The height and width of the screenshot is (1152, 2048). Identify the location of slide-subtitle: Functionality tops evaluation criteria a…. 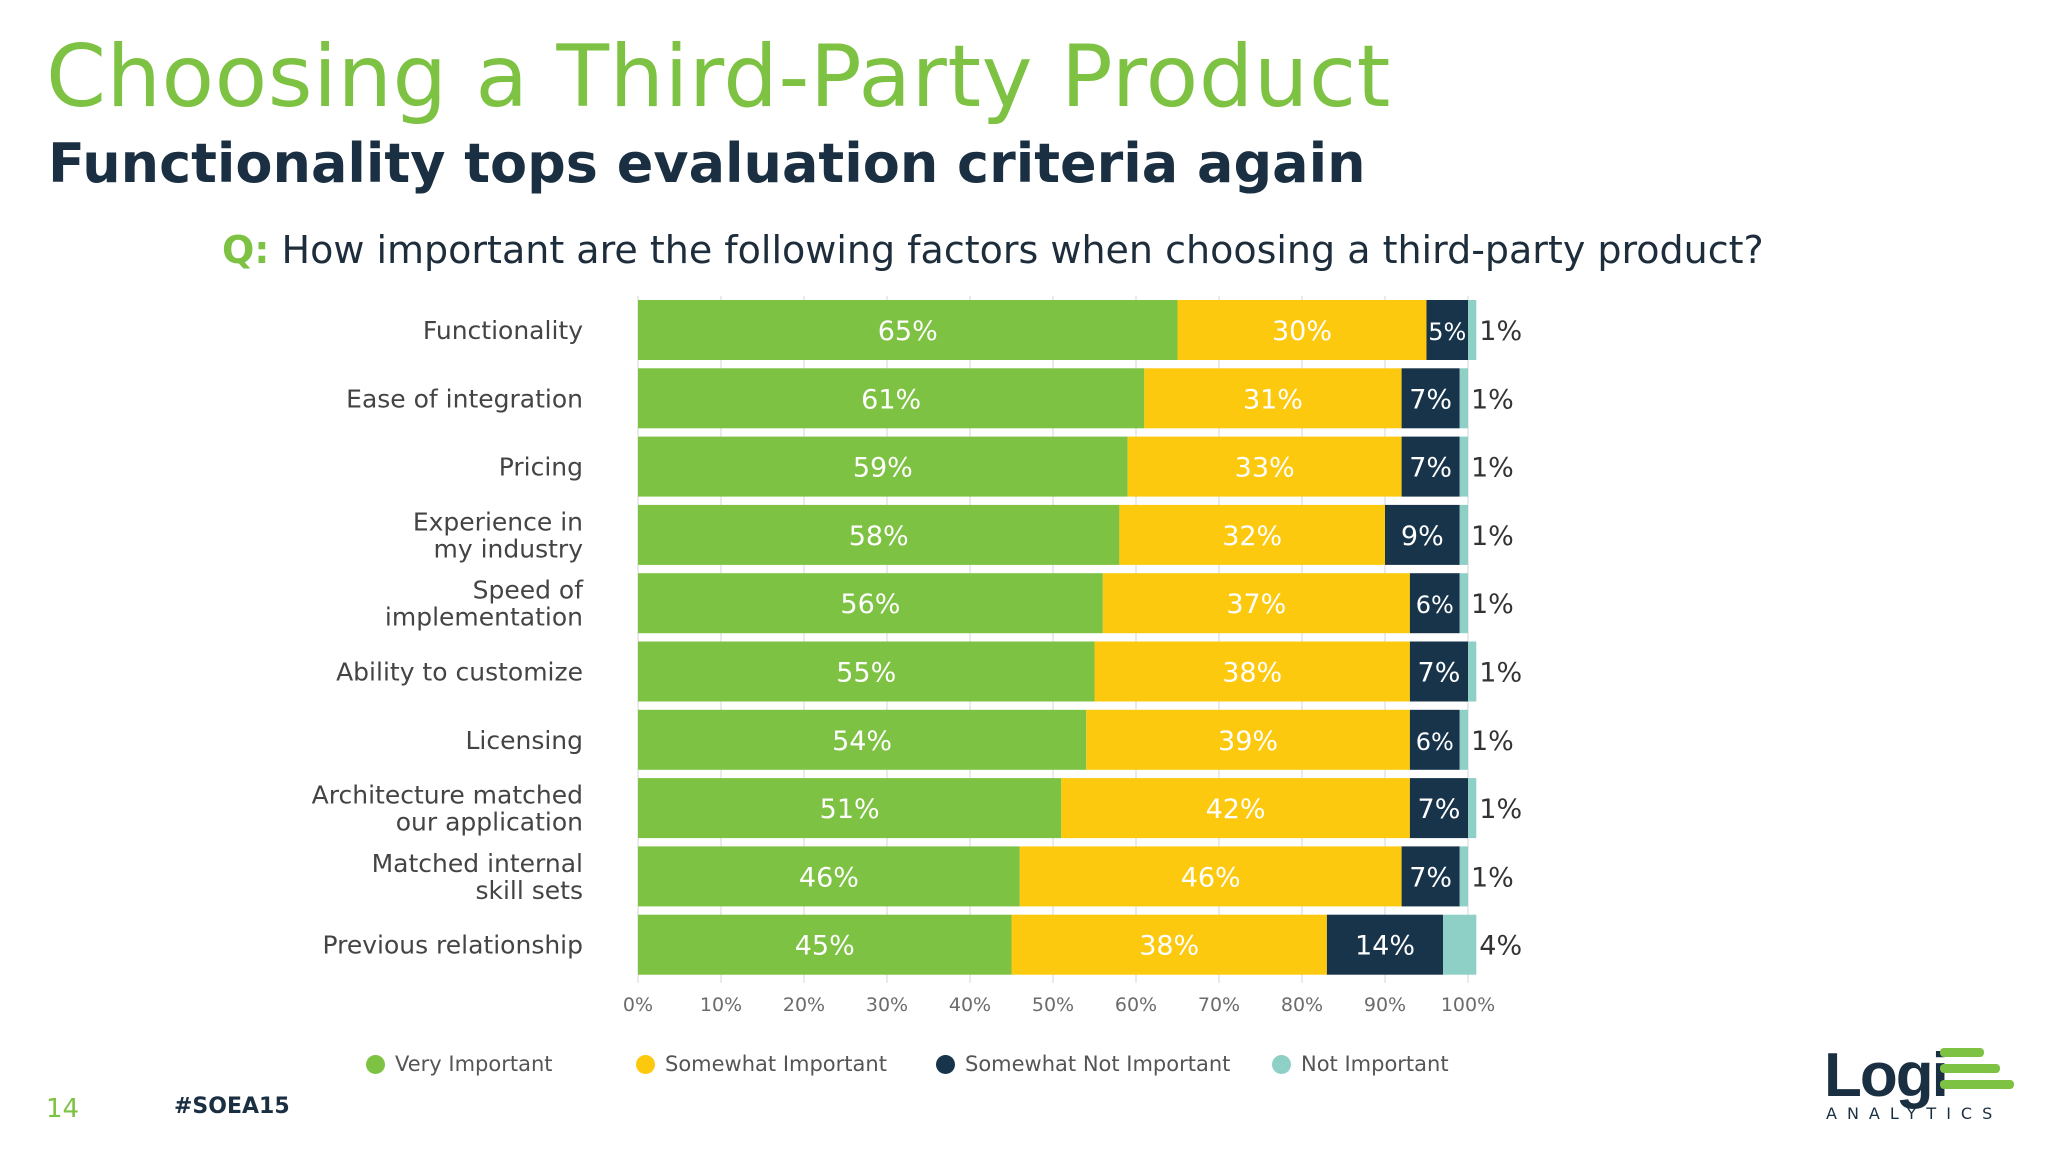
(707, 163).